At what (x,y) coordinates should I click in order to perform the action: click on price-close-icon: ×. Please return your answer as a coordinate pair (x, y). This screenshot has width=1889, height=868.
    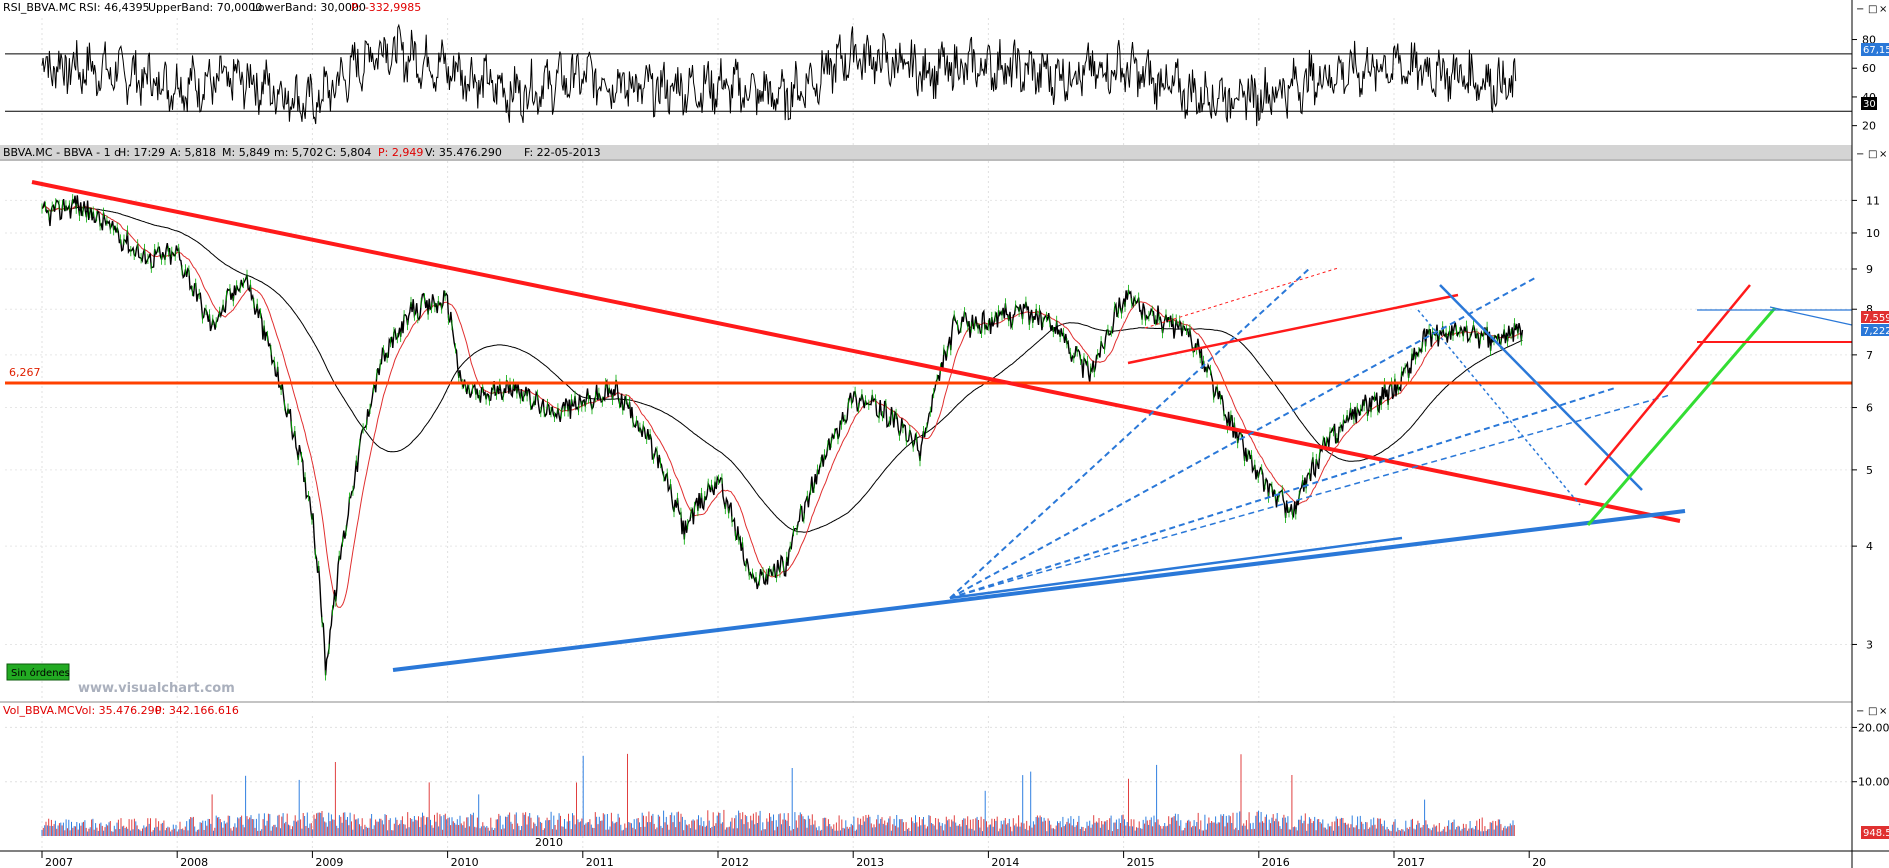
    Looking at the image, I should click on (1883, 154).